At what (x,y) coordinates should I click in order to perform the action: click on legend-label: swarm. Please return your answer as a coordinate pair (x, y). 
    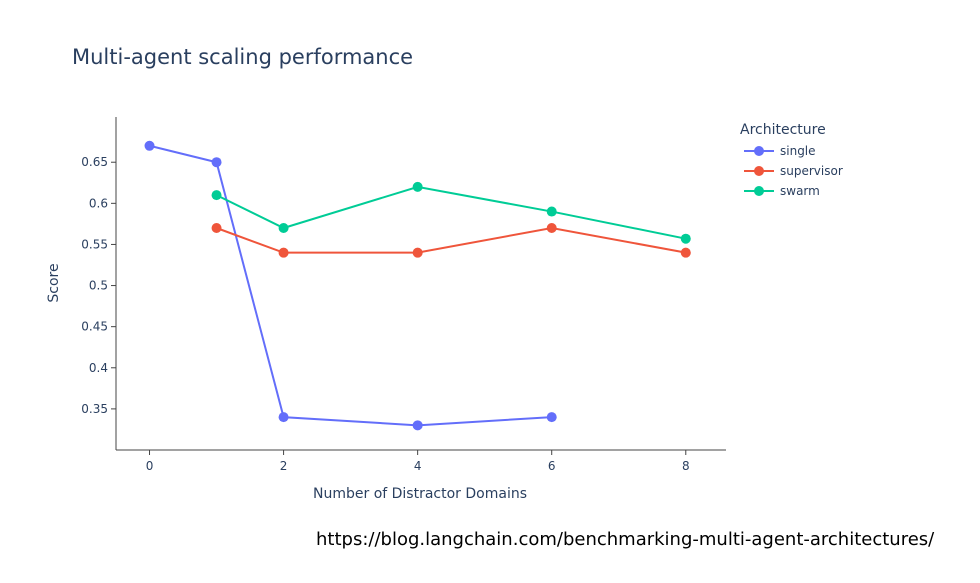
    Looking at the image, I should click on (800, 191).